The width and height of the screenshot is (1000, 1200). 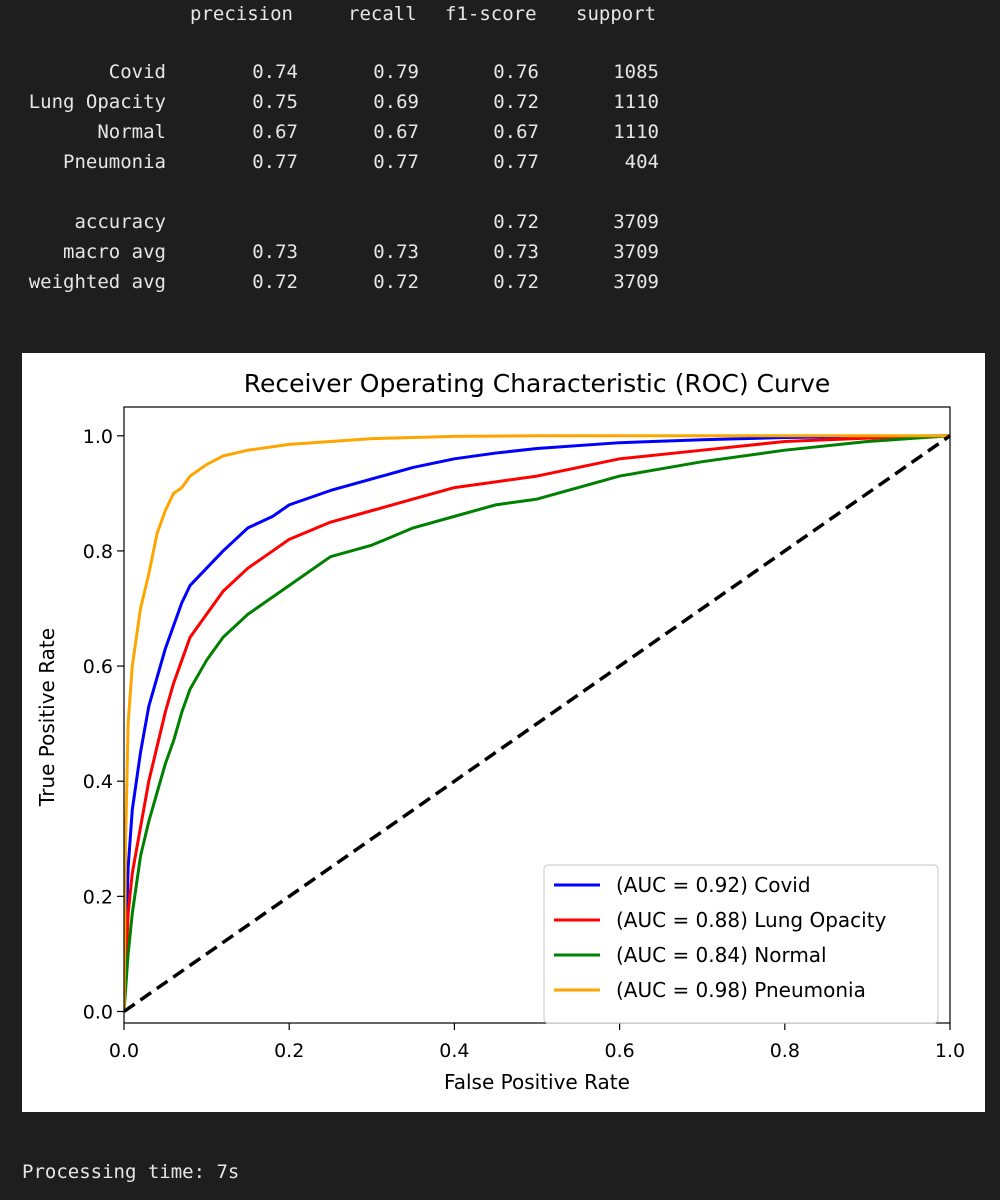 I want to click on x-tick-label: 0.8, so click(x=785, y=1051).